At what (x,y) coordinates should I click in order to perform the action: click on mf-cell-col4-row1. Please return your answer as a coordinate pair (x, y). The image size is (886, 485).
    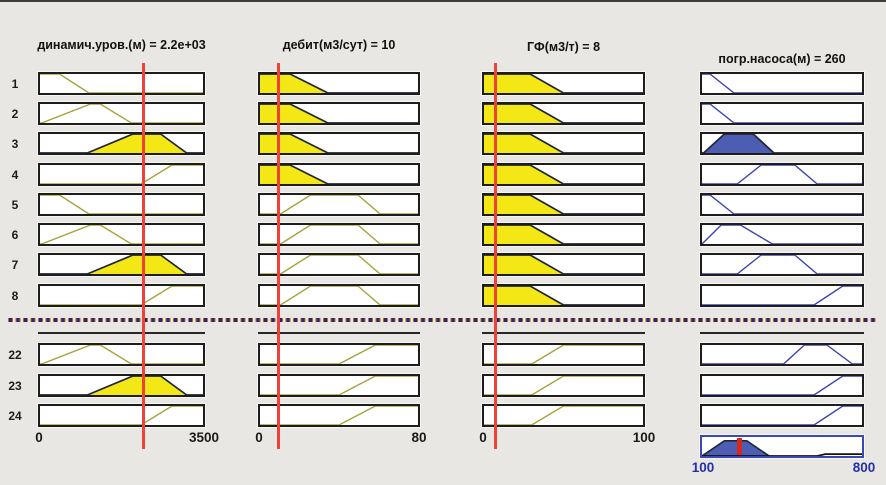
    Looking at the image, I should click on (782, 83).